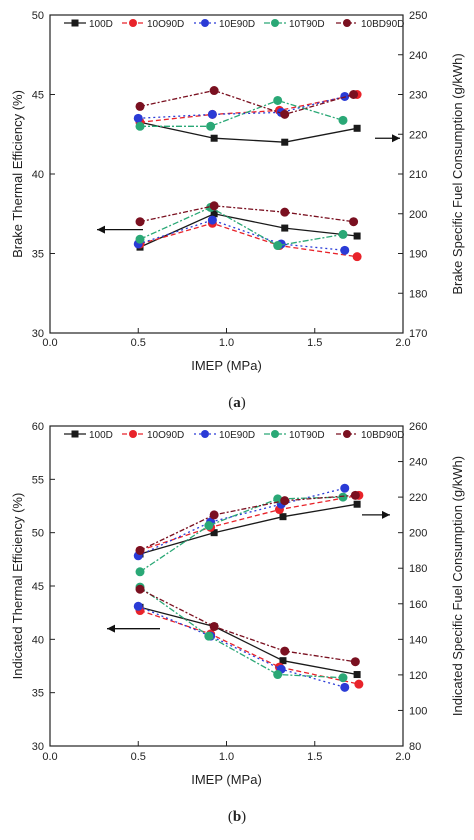 This screenshot has height=840, width=474. Describe the element at coordinates (307, 435) in the screenshot. I see `chart-b-legend-label-10T90D: 10T90D` at that location.